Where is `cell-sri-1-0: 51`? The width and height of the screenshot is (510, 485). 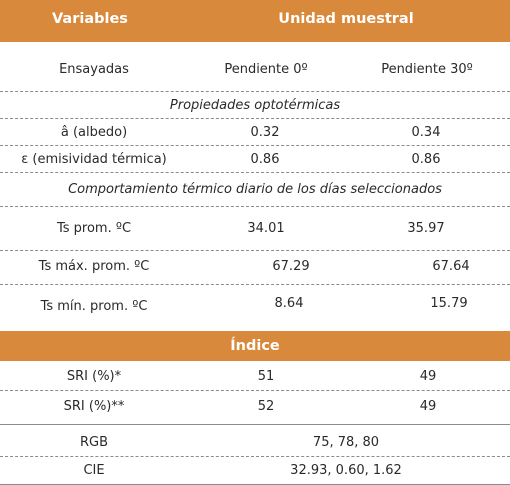 cell-sri-1-0: 51 is located at coordinates (266, 376).